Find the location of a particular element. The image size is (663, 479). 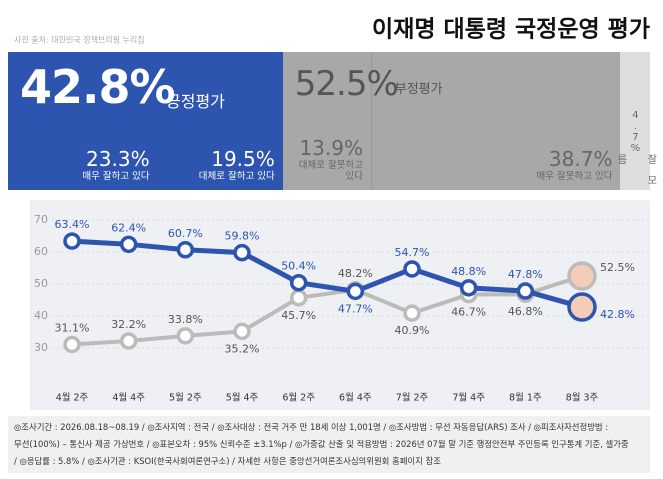

data-label: 35.2% is located at coordinates (242, 348).